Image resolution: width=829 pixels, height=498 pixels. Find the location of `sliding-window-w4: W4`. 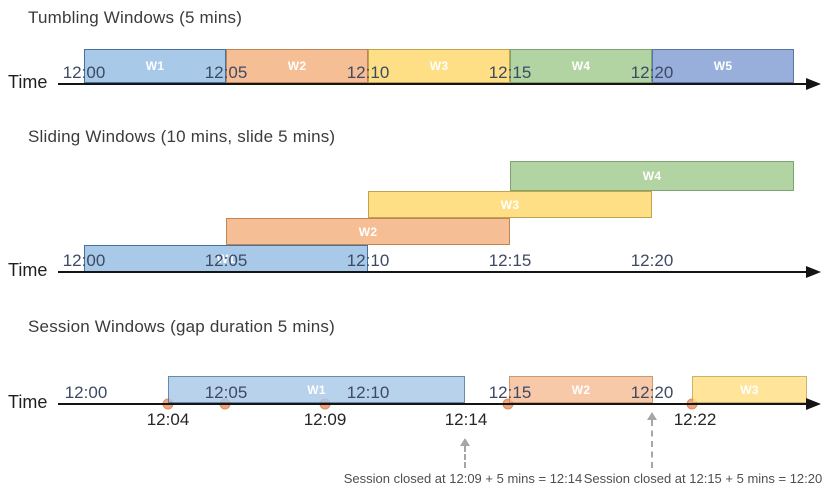

sliding-window-w4: W4 is located at coordinates (652, 176).